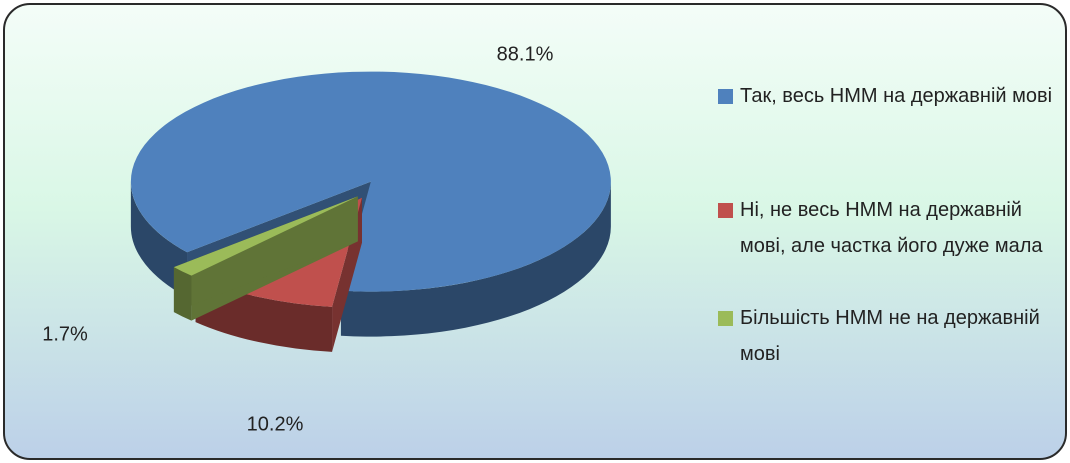 This screenshot has width=1070, height=463. I want to click on slice, so click(265, 236).